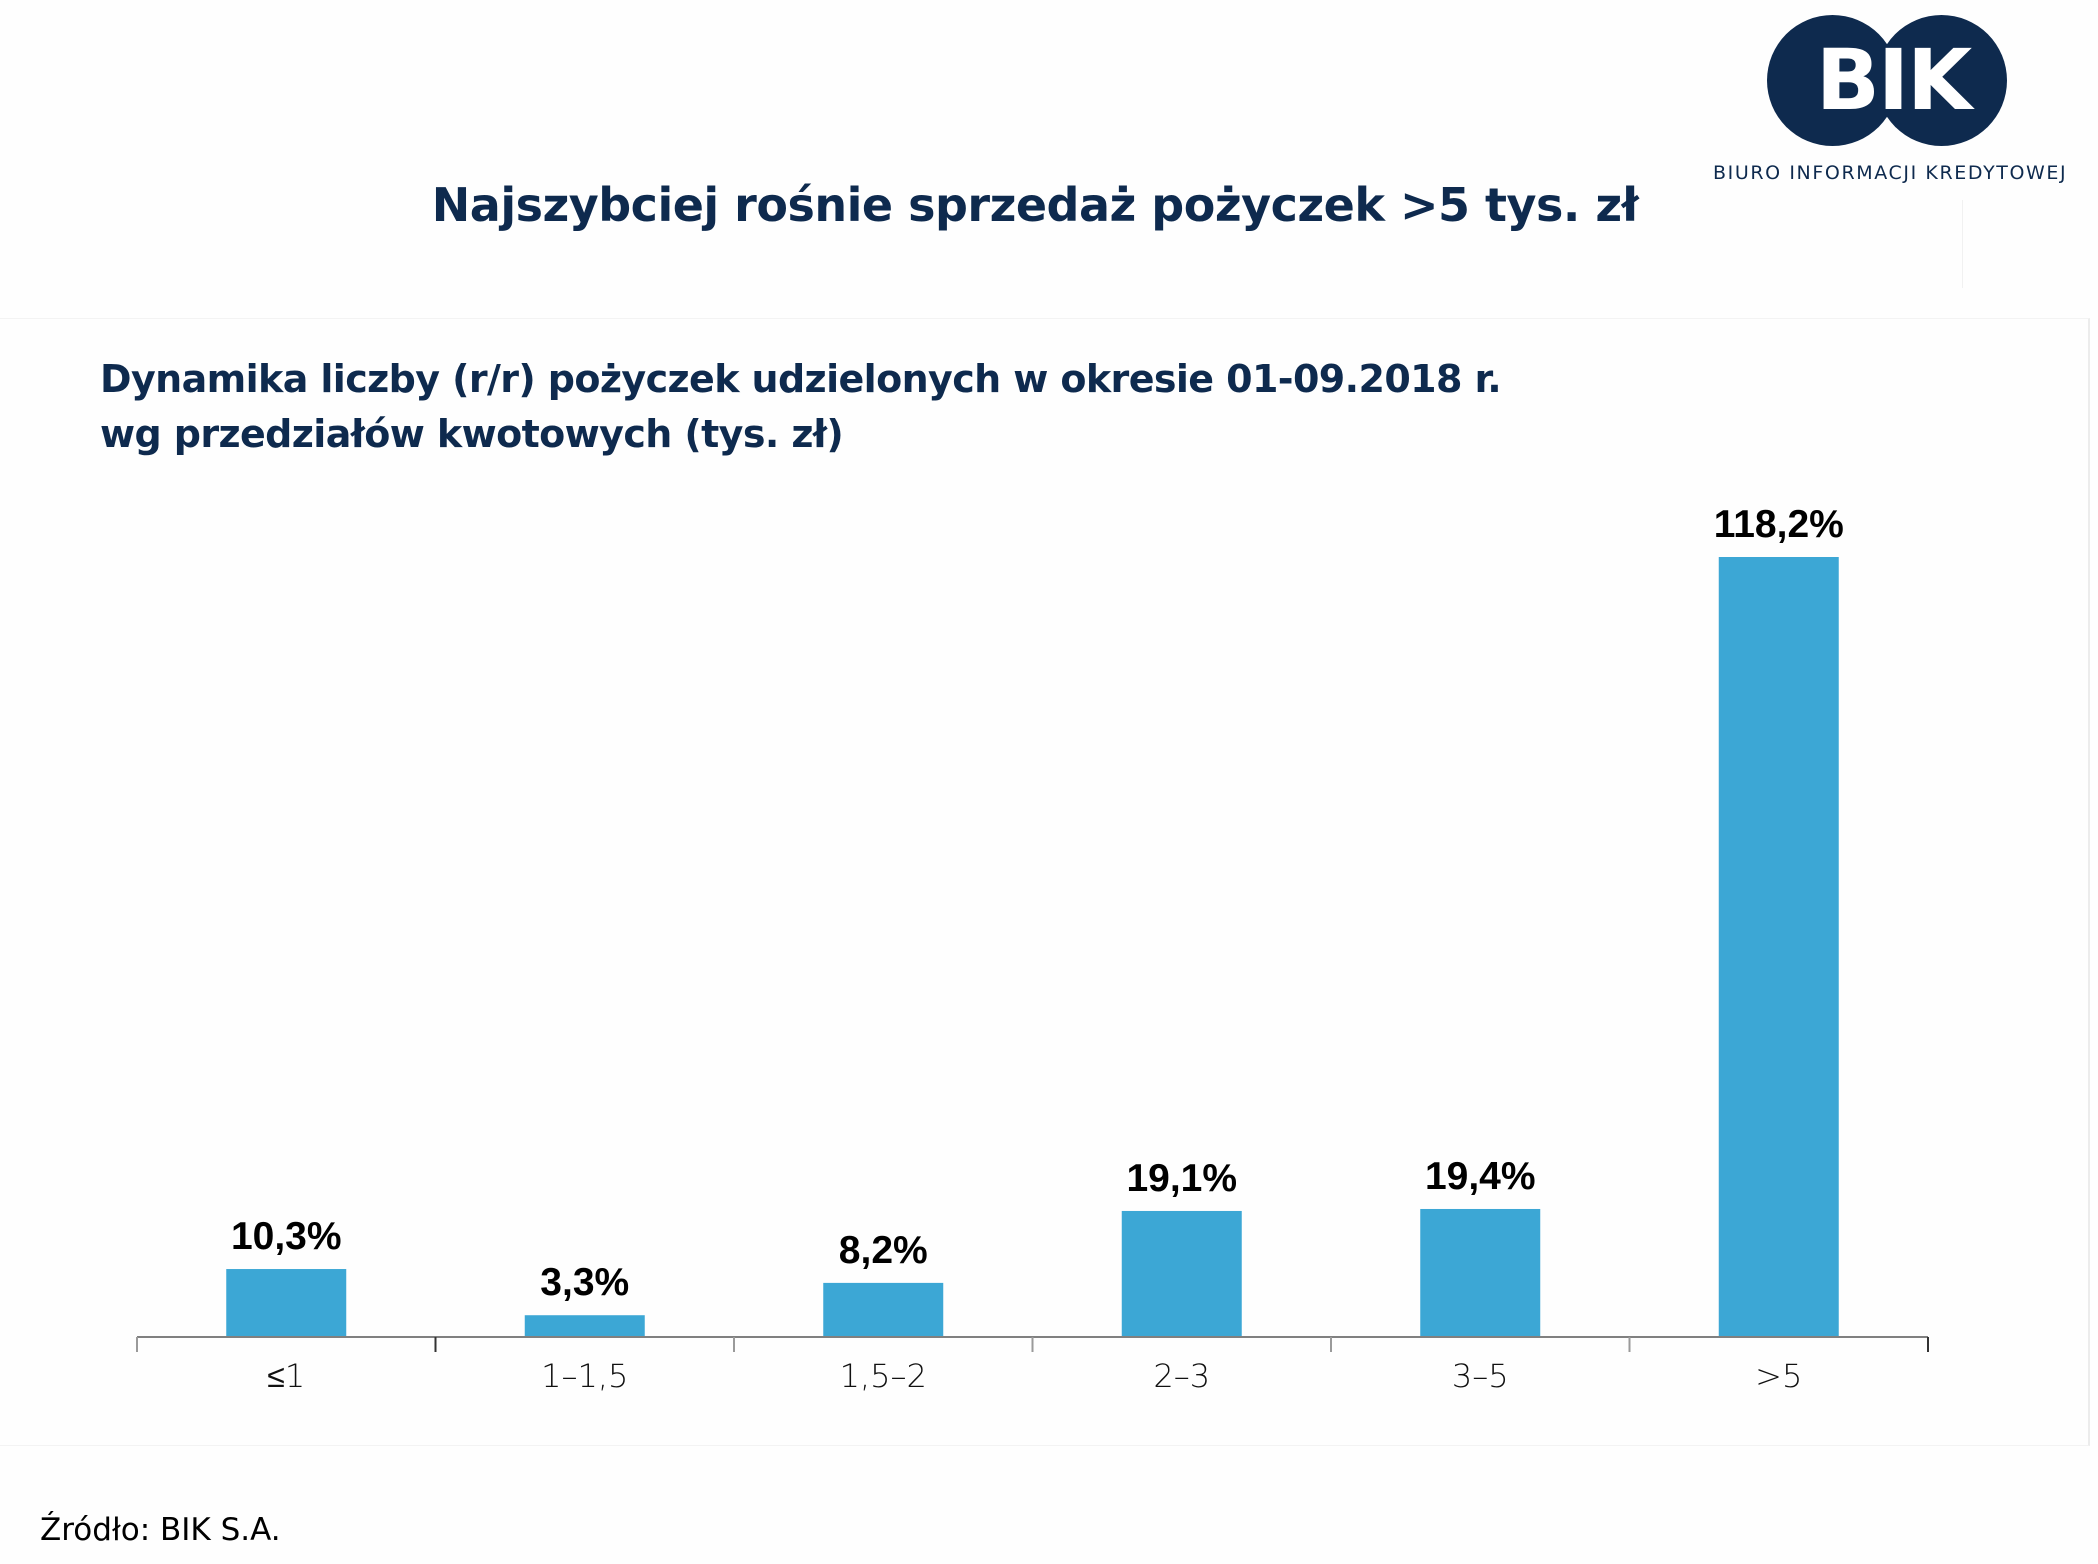 Image resolution: width=2098 pixels, height=1564 pixels. Describe the element at coordinates (1181, 1178) in the screenshot. I see `data-label-3: 19,1%` at that location.